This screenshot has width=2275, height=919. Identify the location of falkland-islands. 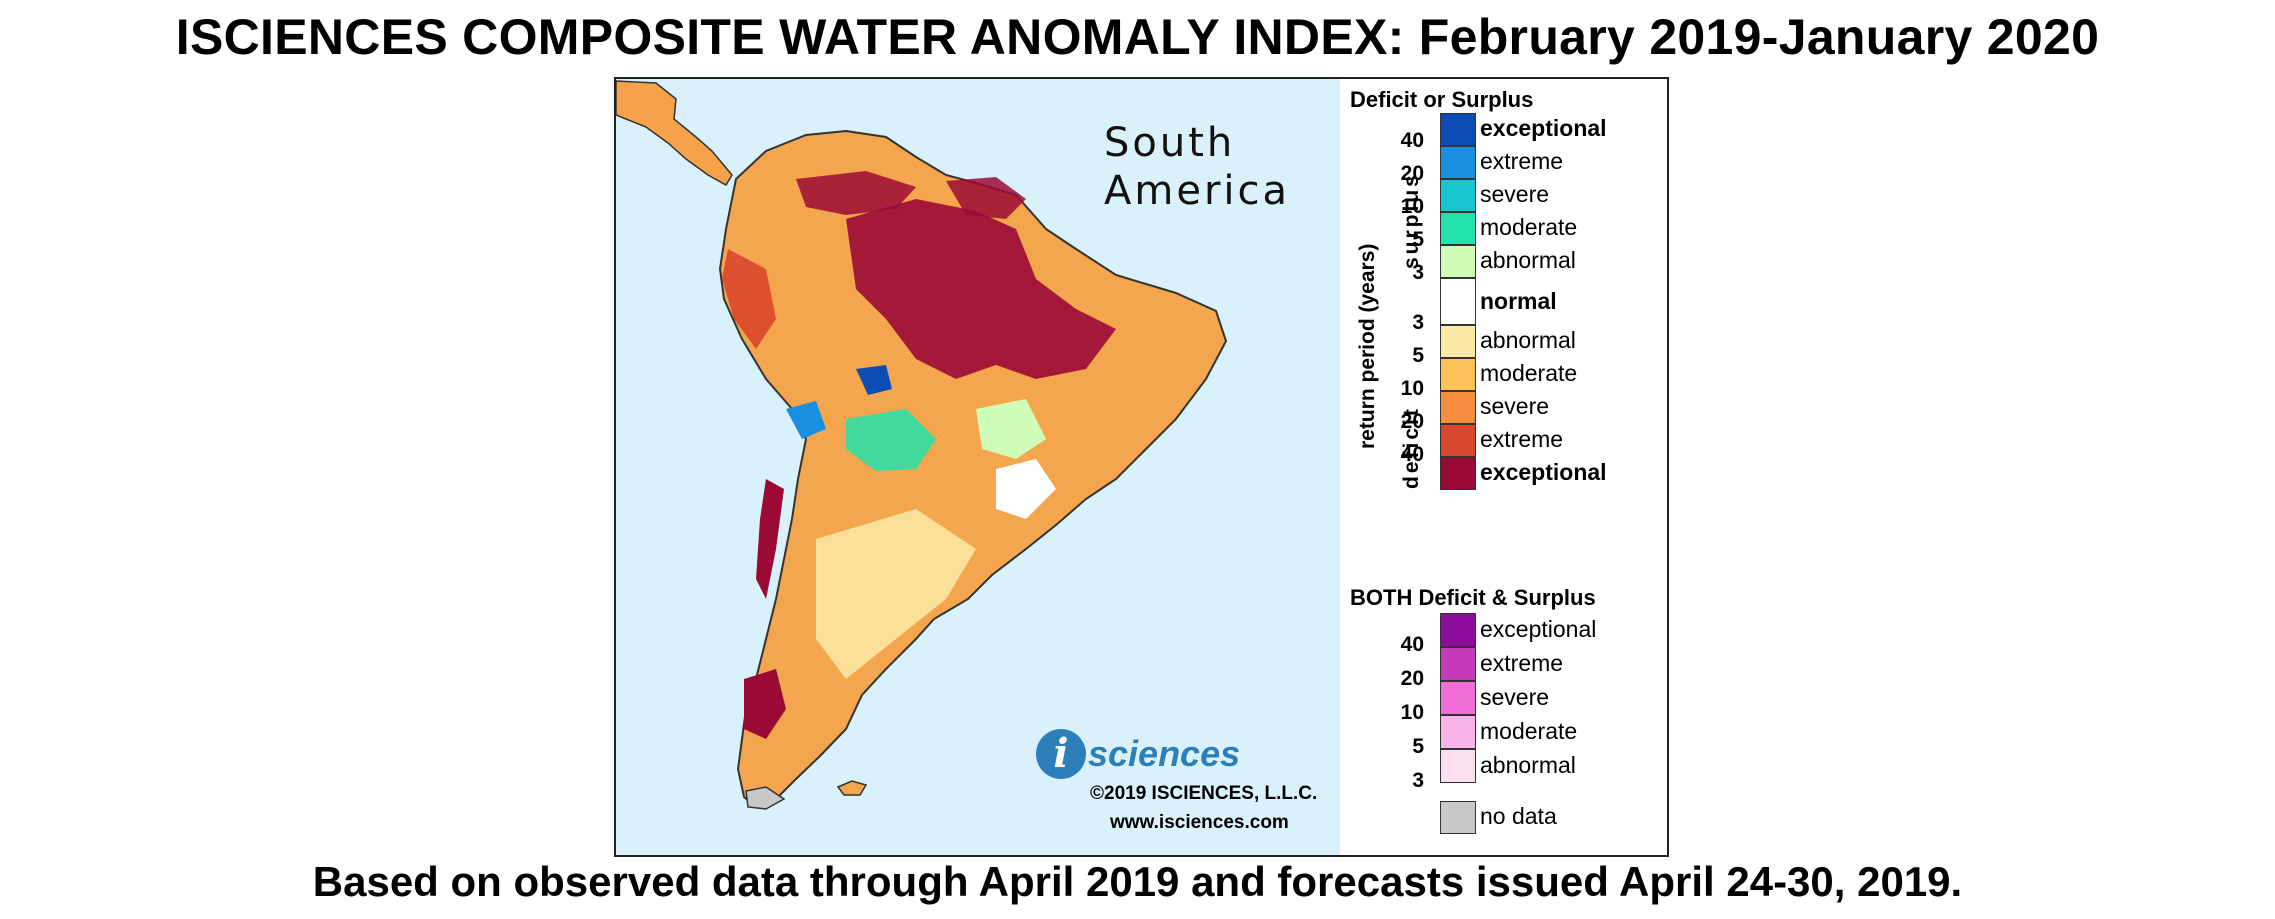
(852, 788).